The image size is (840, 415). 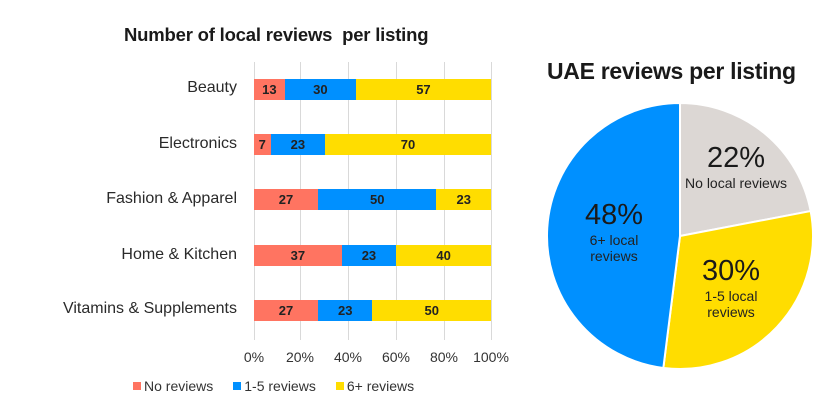 What do you see at coordinates (149, 308) in the screenshot?
I see `category-label-vitamins: Vitamins & Supplements` at bounding box center [149, 308].